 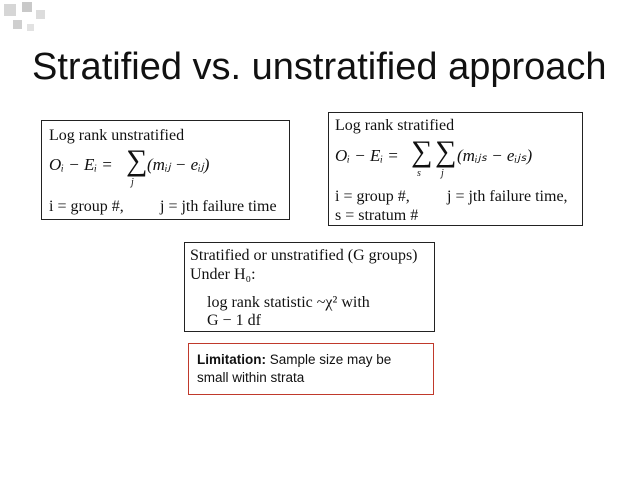 What do you see at coordinates (395, 125) in the screenshot?
I see `stratified-heading: Log rank stratified` at bounding box center [395, 125].